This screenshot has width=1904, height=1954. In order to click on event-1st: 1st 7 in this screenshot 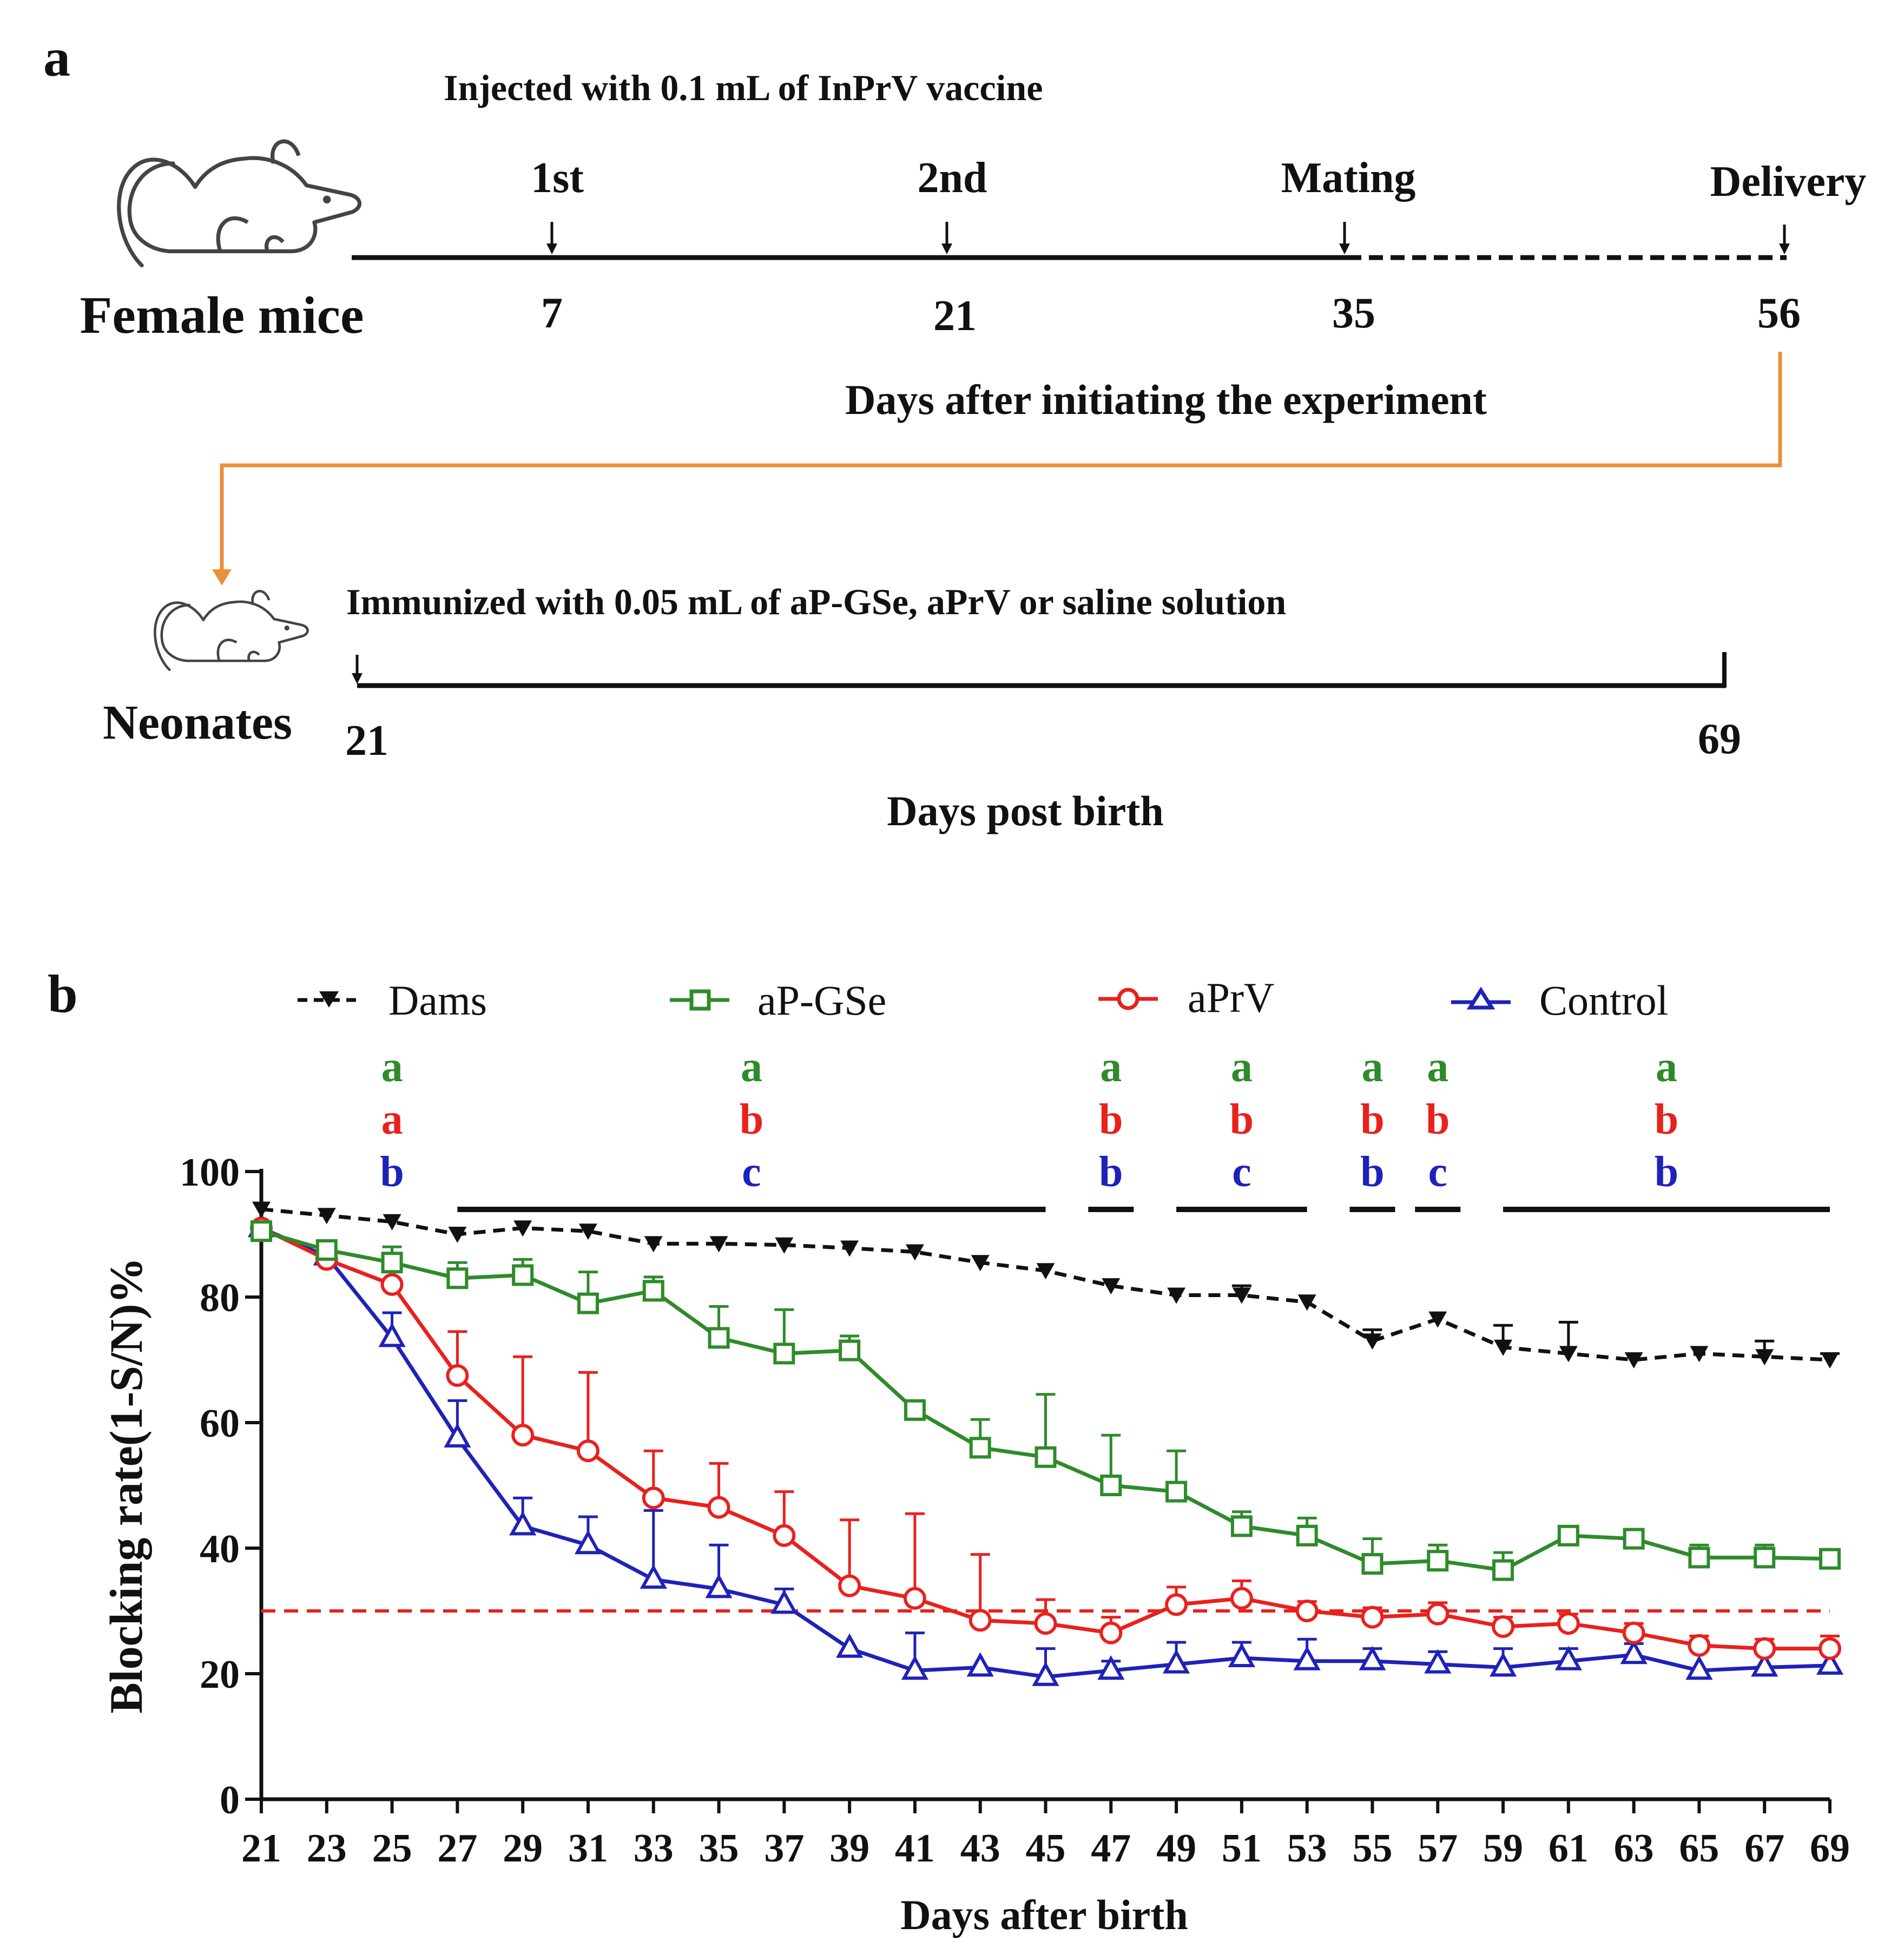, I will do `click(557, 246)`.